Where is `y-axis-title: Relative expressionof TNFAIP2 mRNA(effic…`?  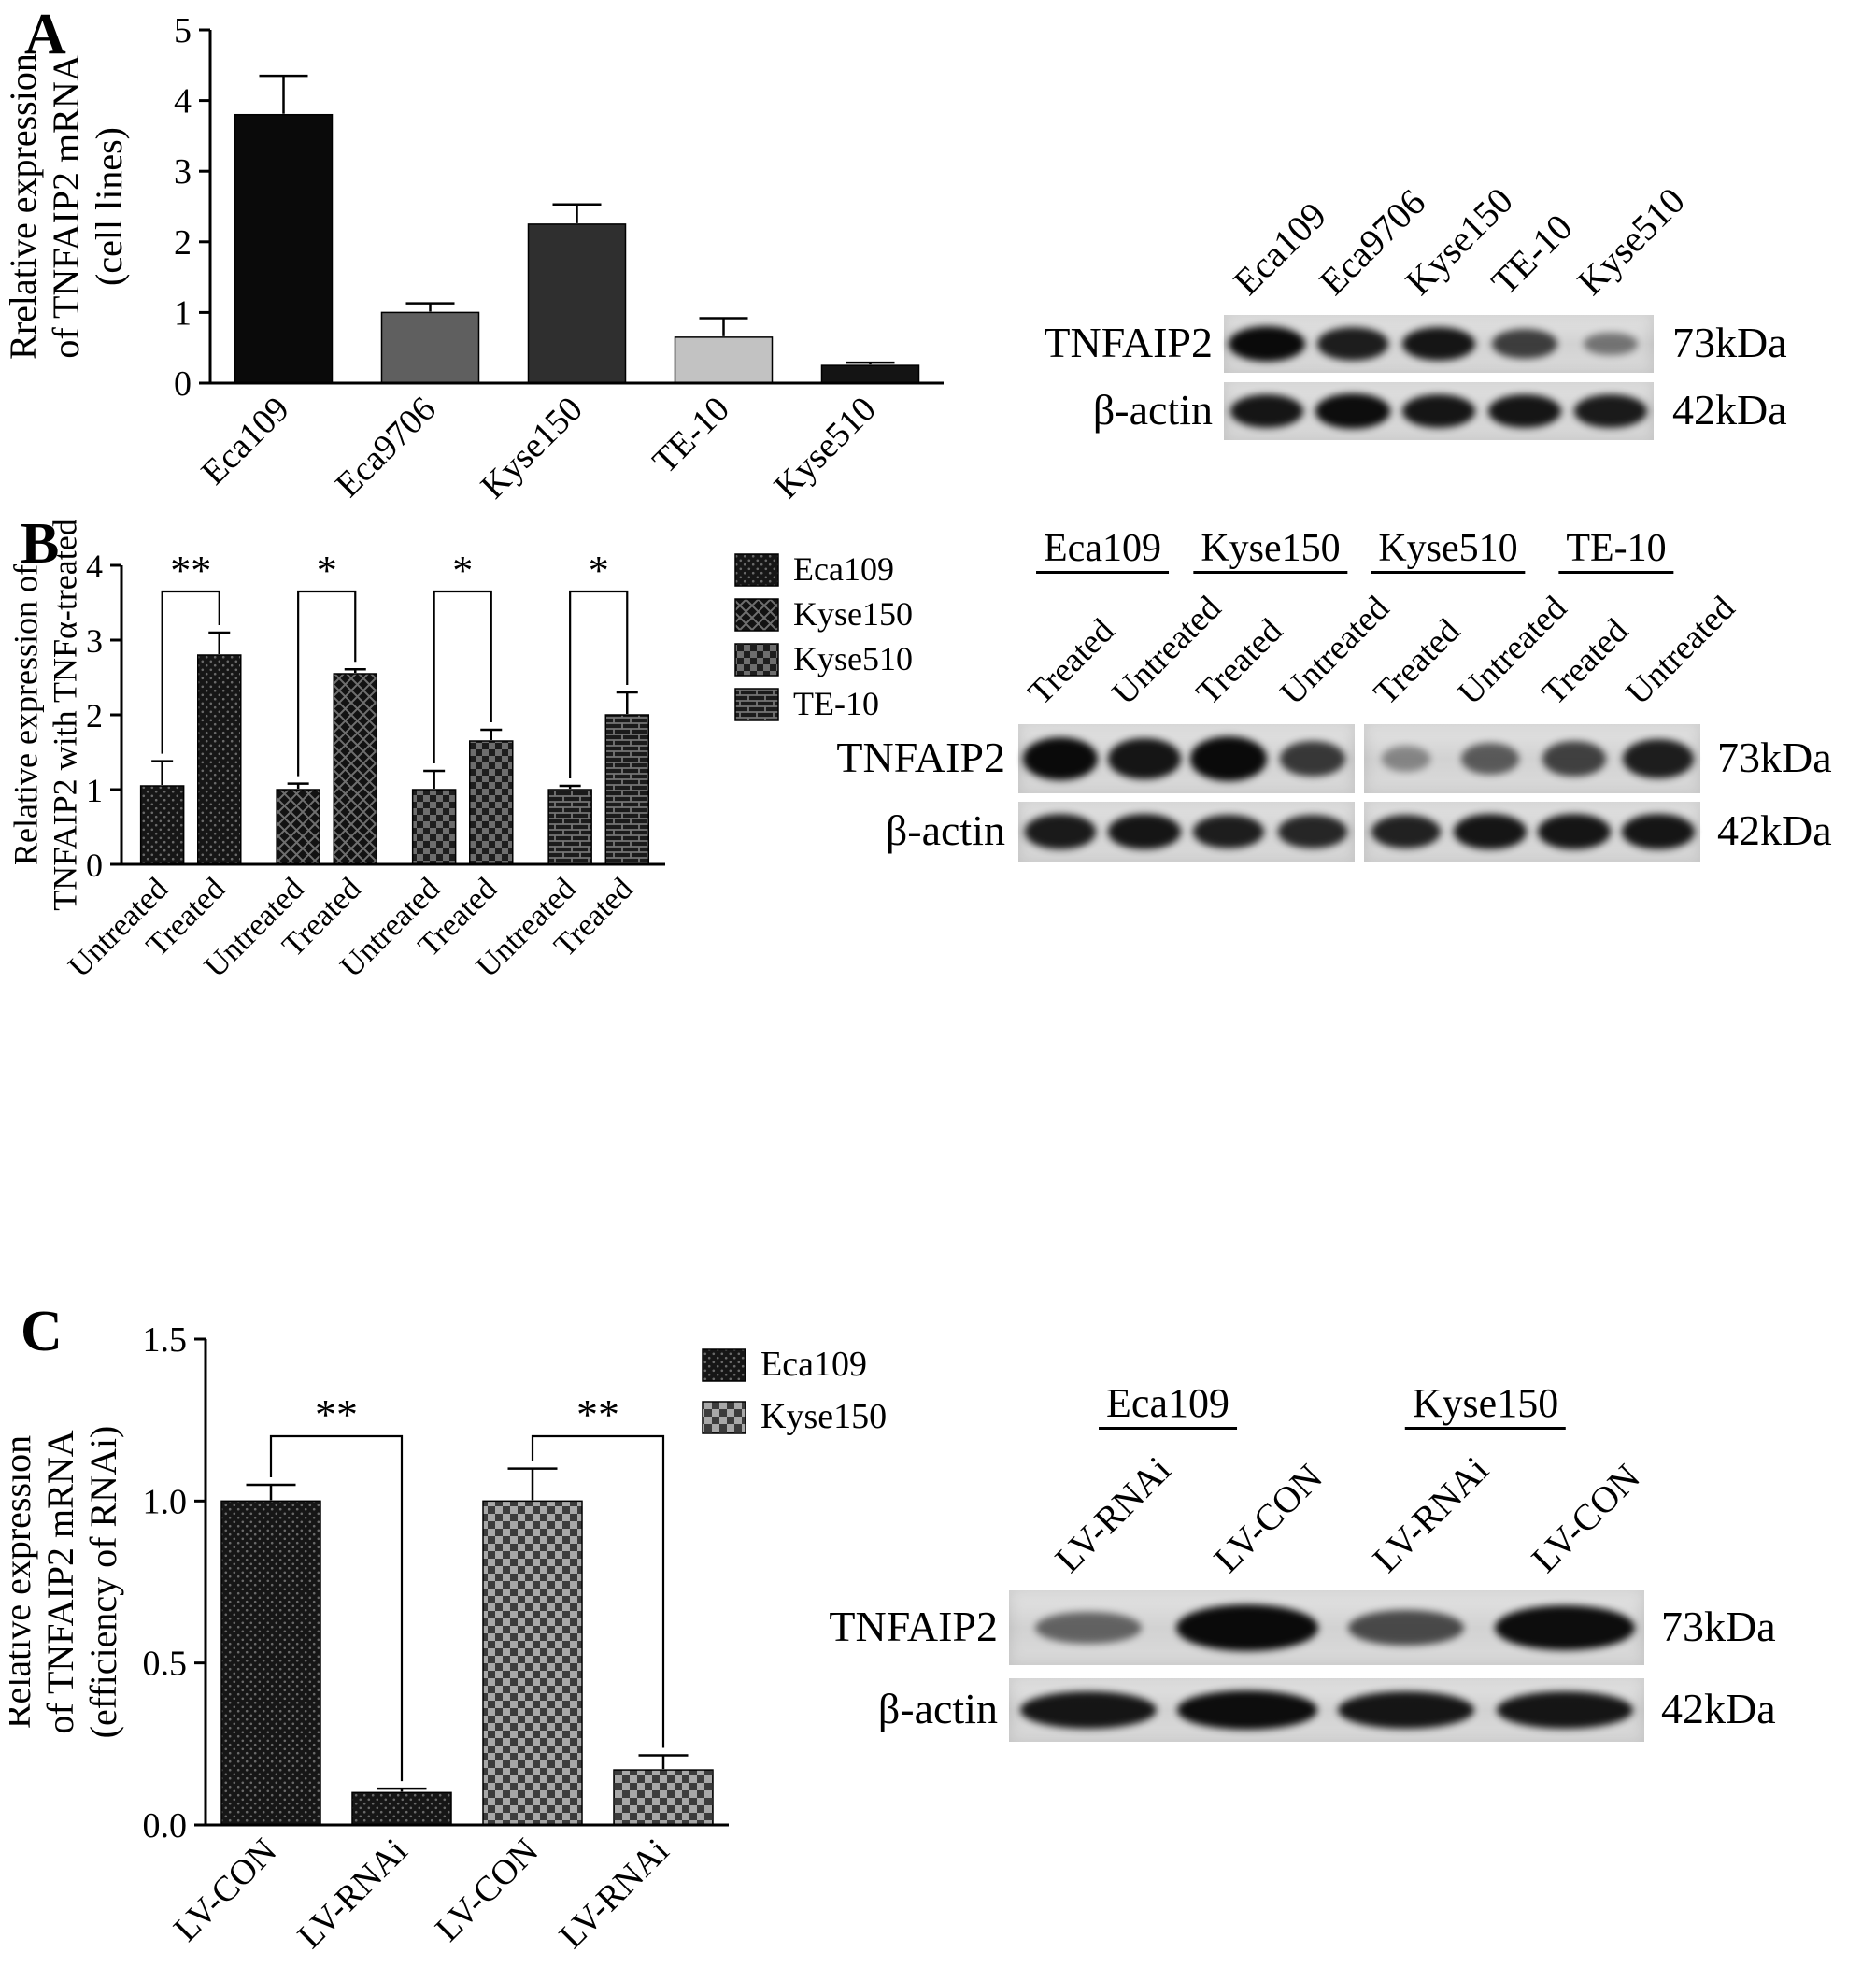 y-axis-title: Relative expressionof TNFAIP2 mRNA(effic… is located at coordinates (66, 1582).